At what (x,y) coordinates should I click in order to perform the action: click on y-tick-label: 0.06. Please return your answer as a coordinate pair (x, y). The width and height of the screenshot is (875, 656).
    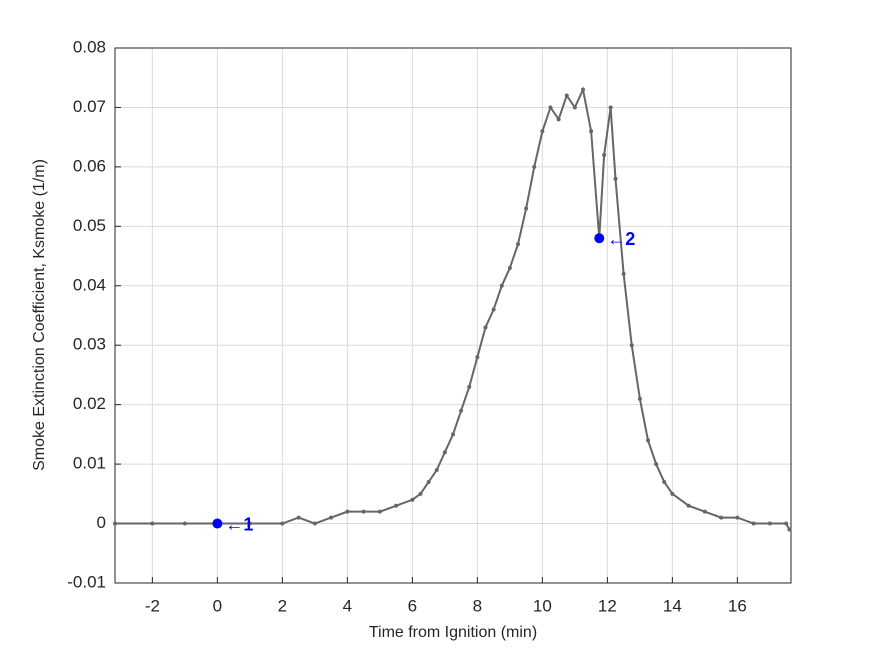
    Looking at the image, I should click on (89, 165).